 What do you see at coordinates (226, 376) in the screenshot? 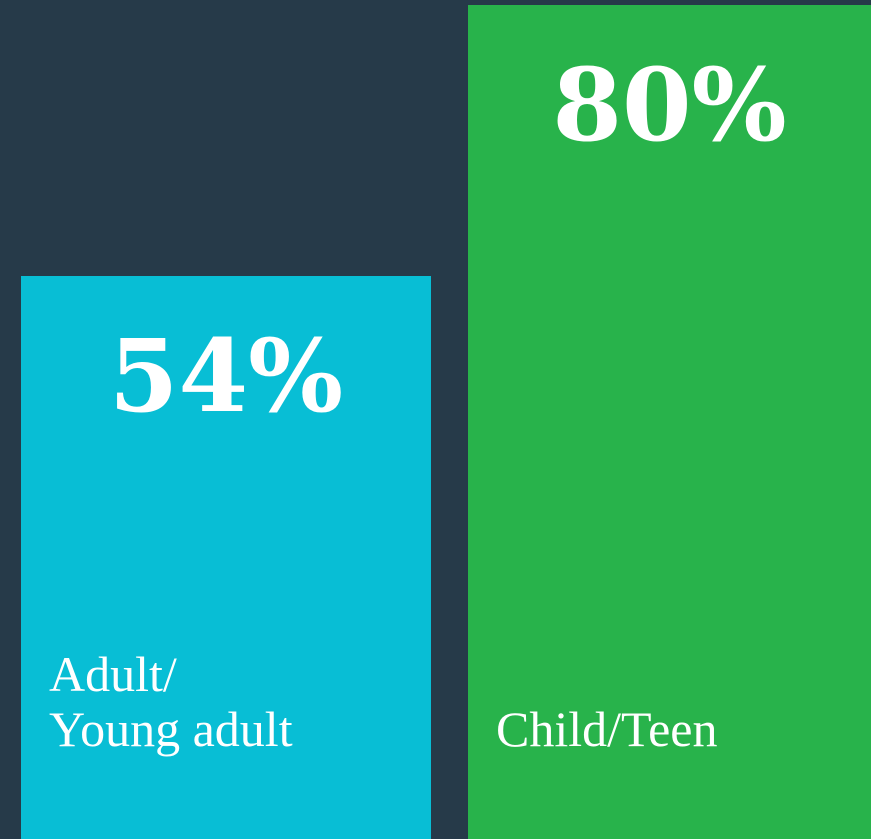
I see `value-label: 54%` at bounding box center [226, 376].